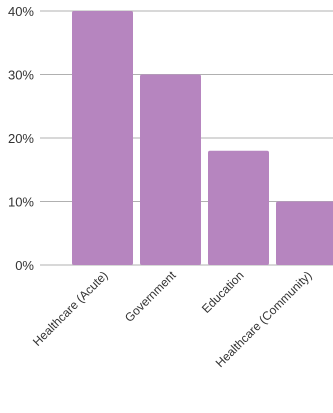 This screenshot has height=413, width=333. Describe the element at coordinates (70, 308) in the screenshot. I see `x-tick-label: Healthcare (Acute)` at that location.